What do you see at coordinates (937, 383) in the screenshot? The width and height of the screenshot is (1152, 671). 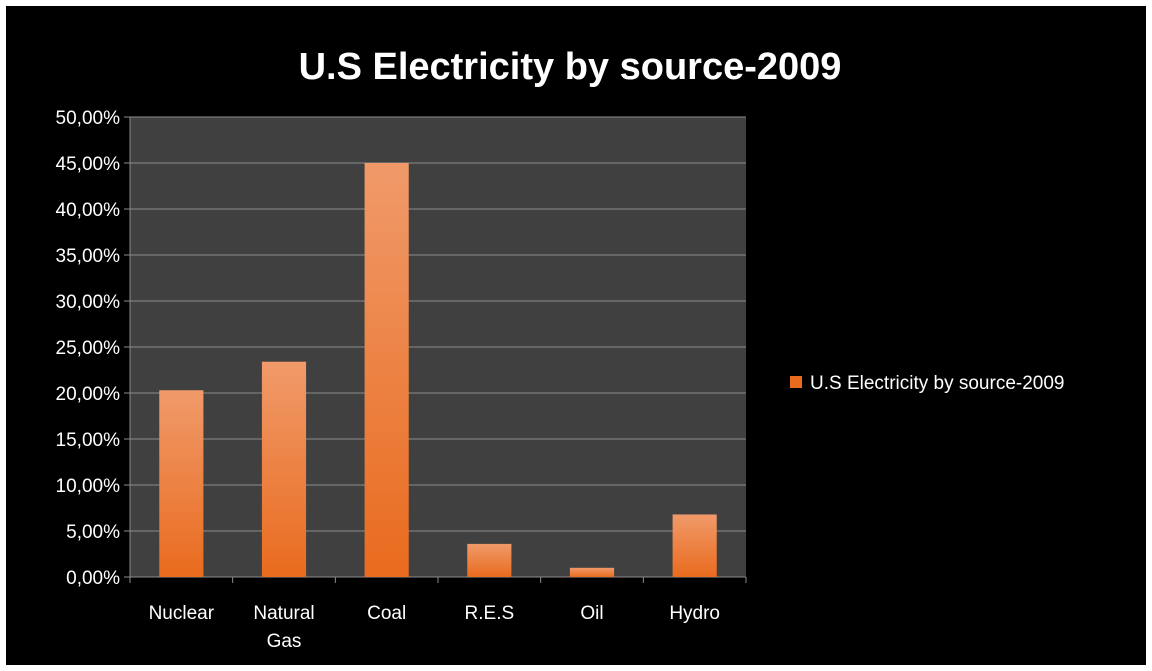 I see `legend-label: U.S Electricity by source-2009` at bounding box center [937, 383].